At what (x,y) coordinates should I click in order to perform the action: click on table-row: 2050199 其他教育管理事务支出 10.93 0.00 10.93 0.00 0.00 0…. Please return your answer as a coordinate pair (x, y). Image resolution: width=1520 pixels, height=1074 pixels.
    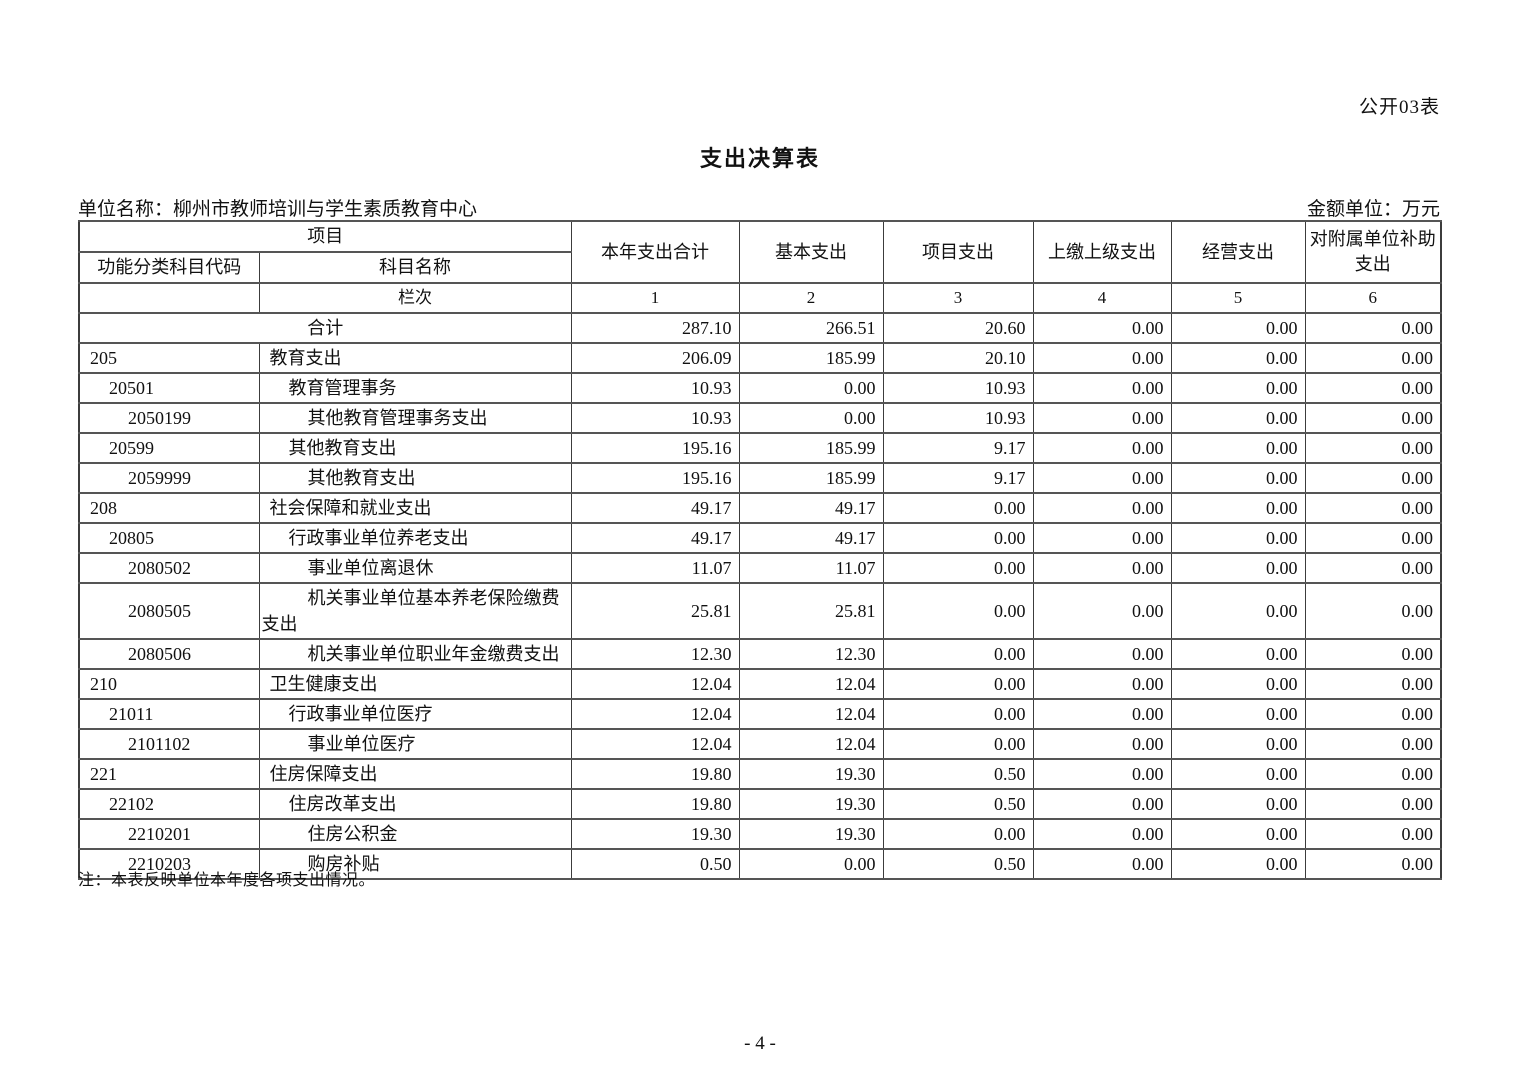
    Looking at the image, I should click on (760, 418).